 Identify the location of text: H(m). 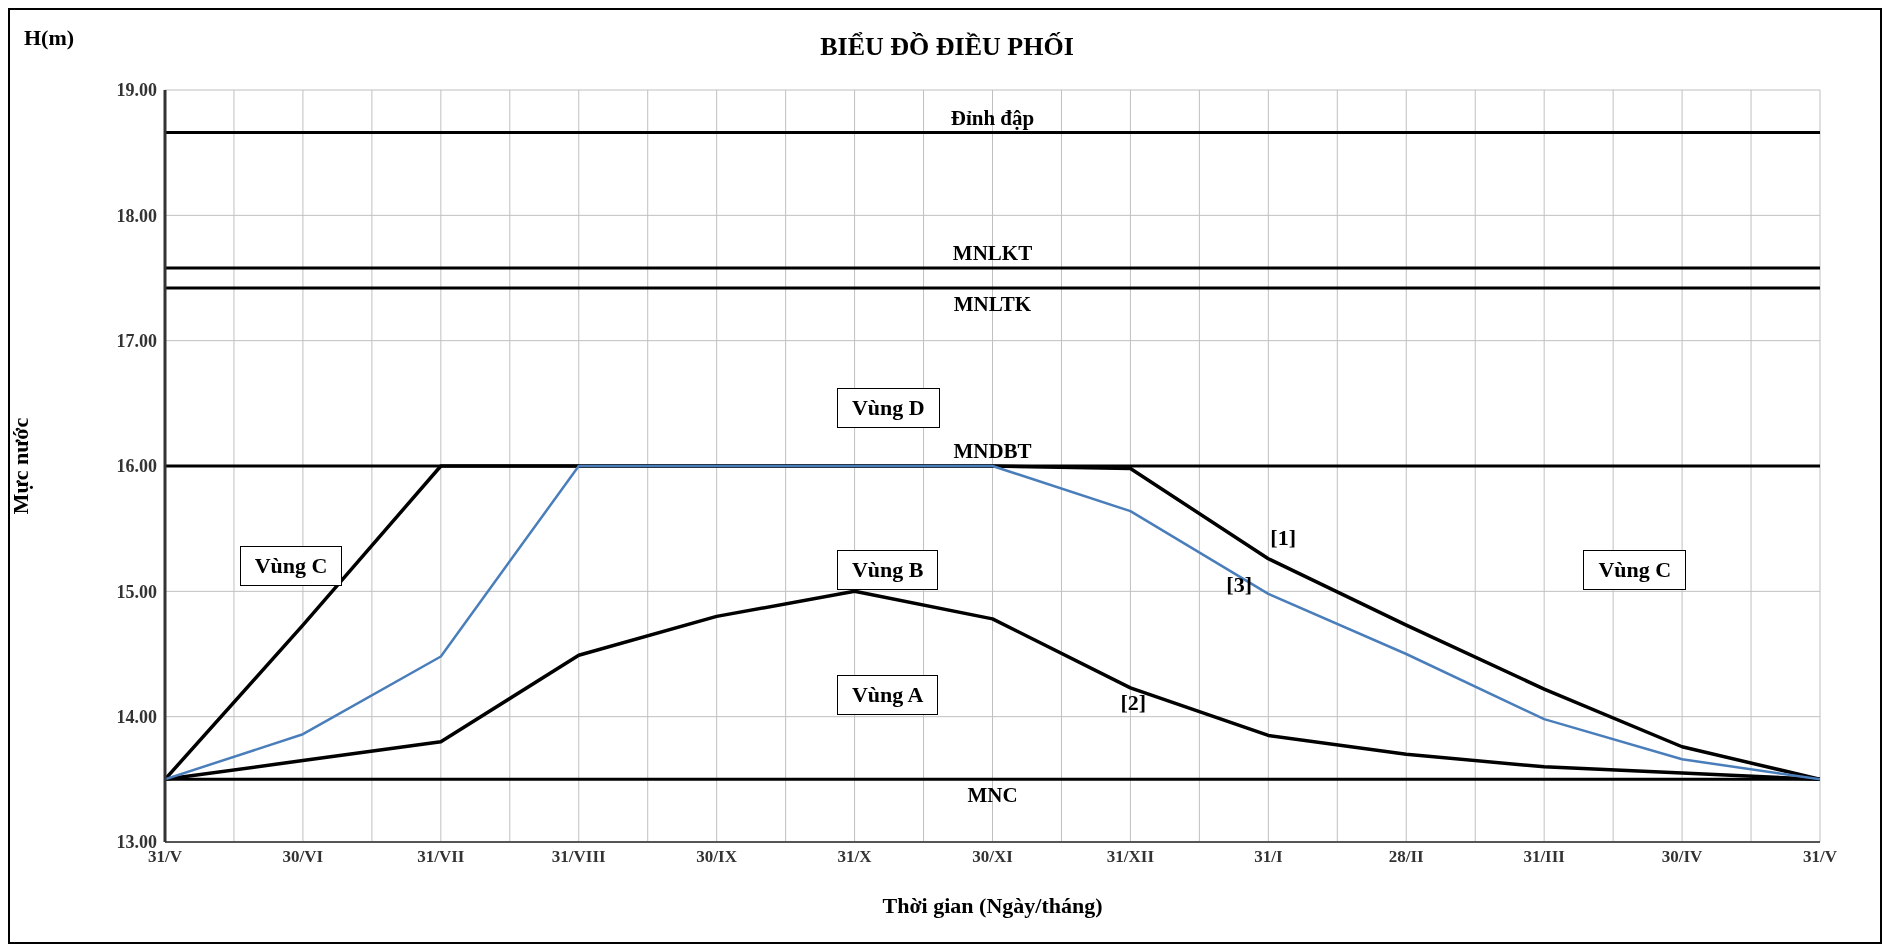
(49, 37).